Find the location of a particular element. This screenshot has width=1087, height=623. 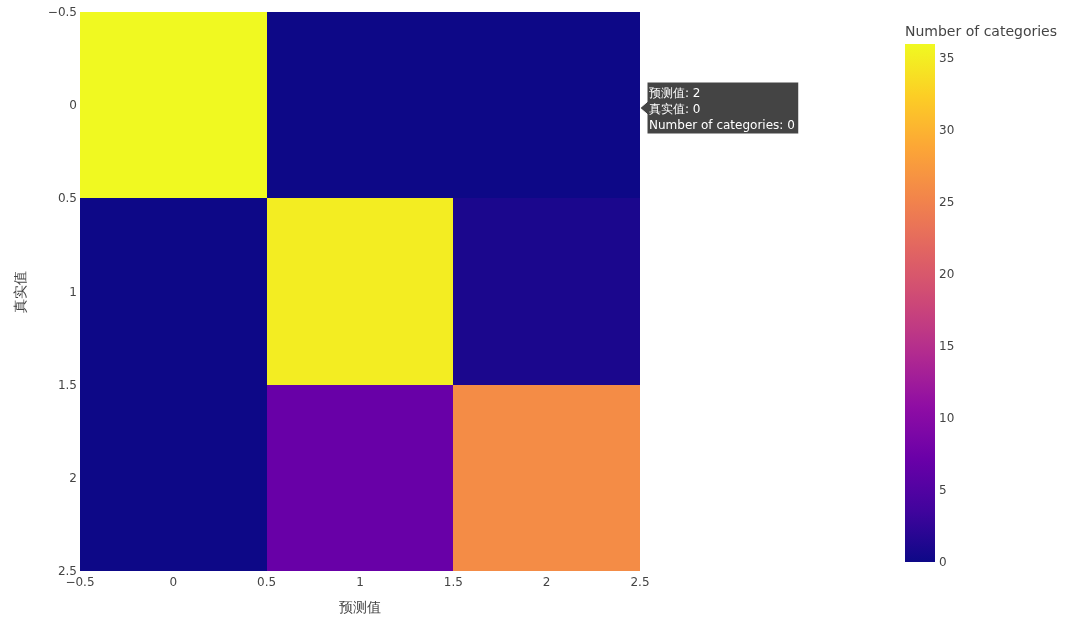

color-bar-label: 0 is located at coordinates (943, 562).